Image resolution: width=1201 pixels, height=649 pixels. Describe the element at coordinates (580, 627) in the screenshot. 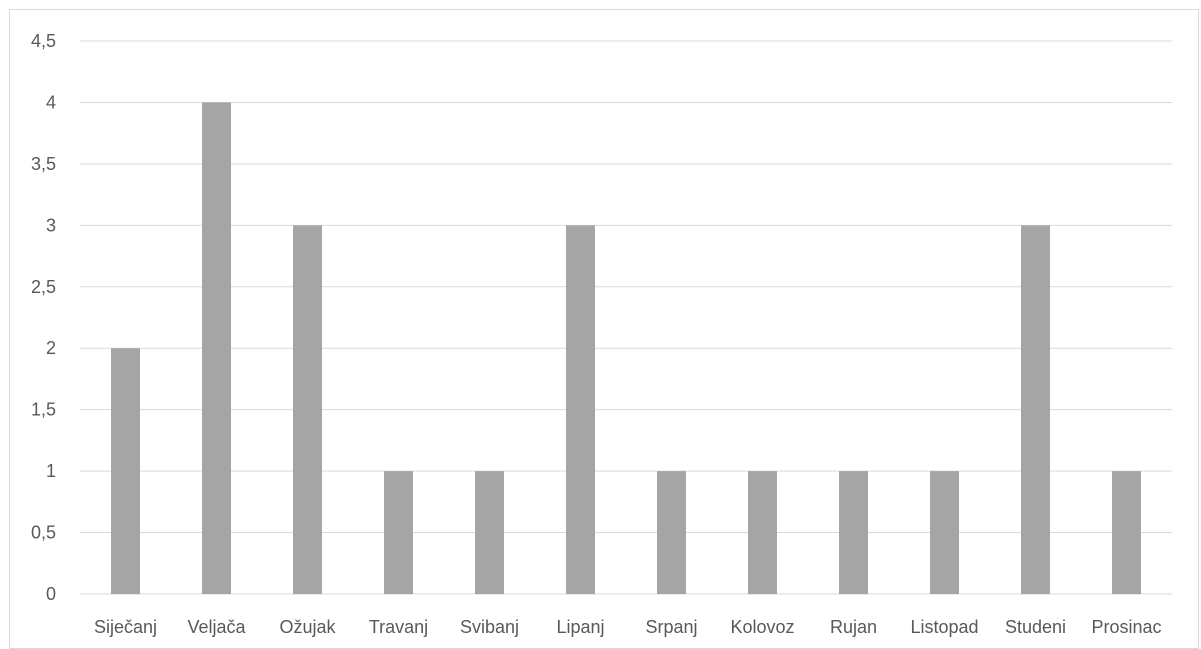

I see `x-category-label: Lipanj` at that location.